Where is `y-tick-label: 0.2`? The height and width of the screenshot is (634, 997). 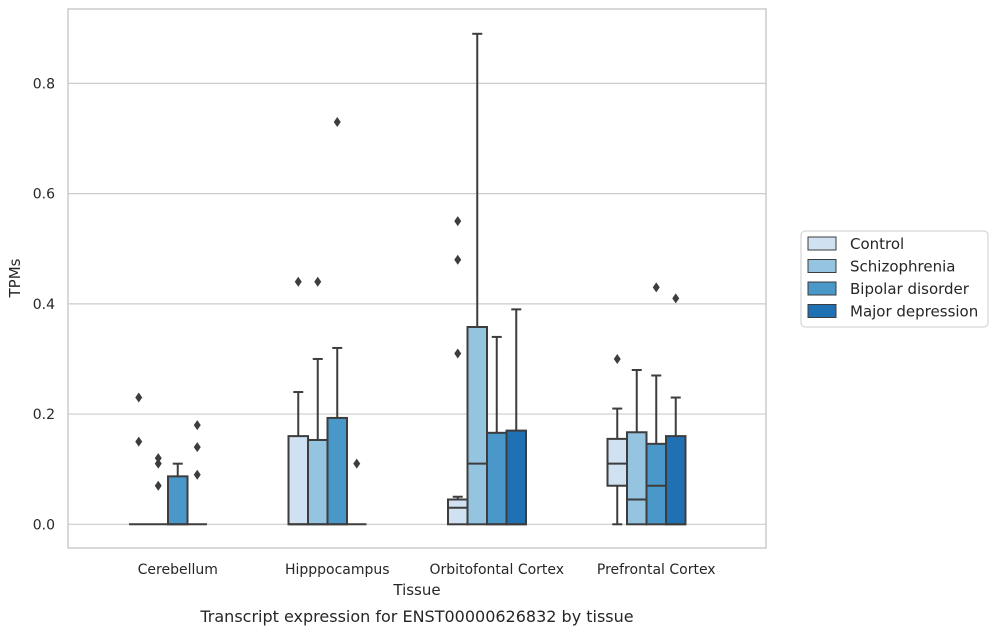 y-tick-label: 0.2 is located at coordinates (44, 415).